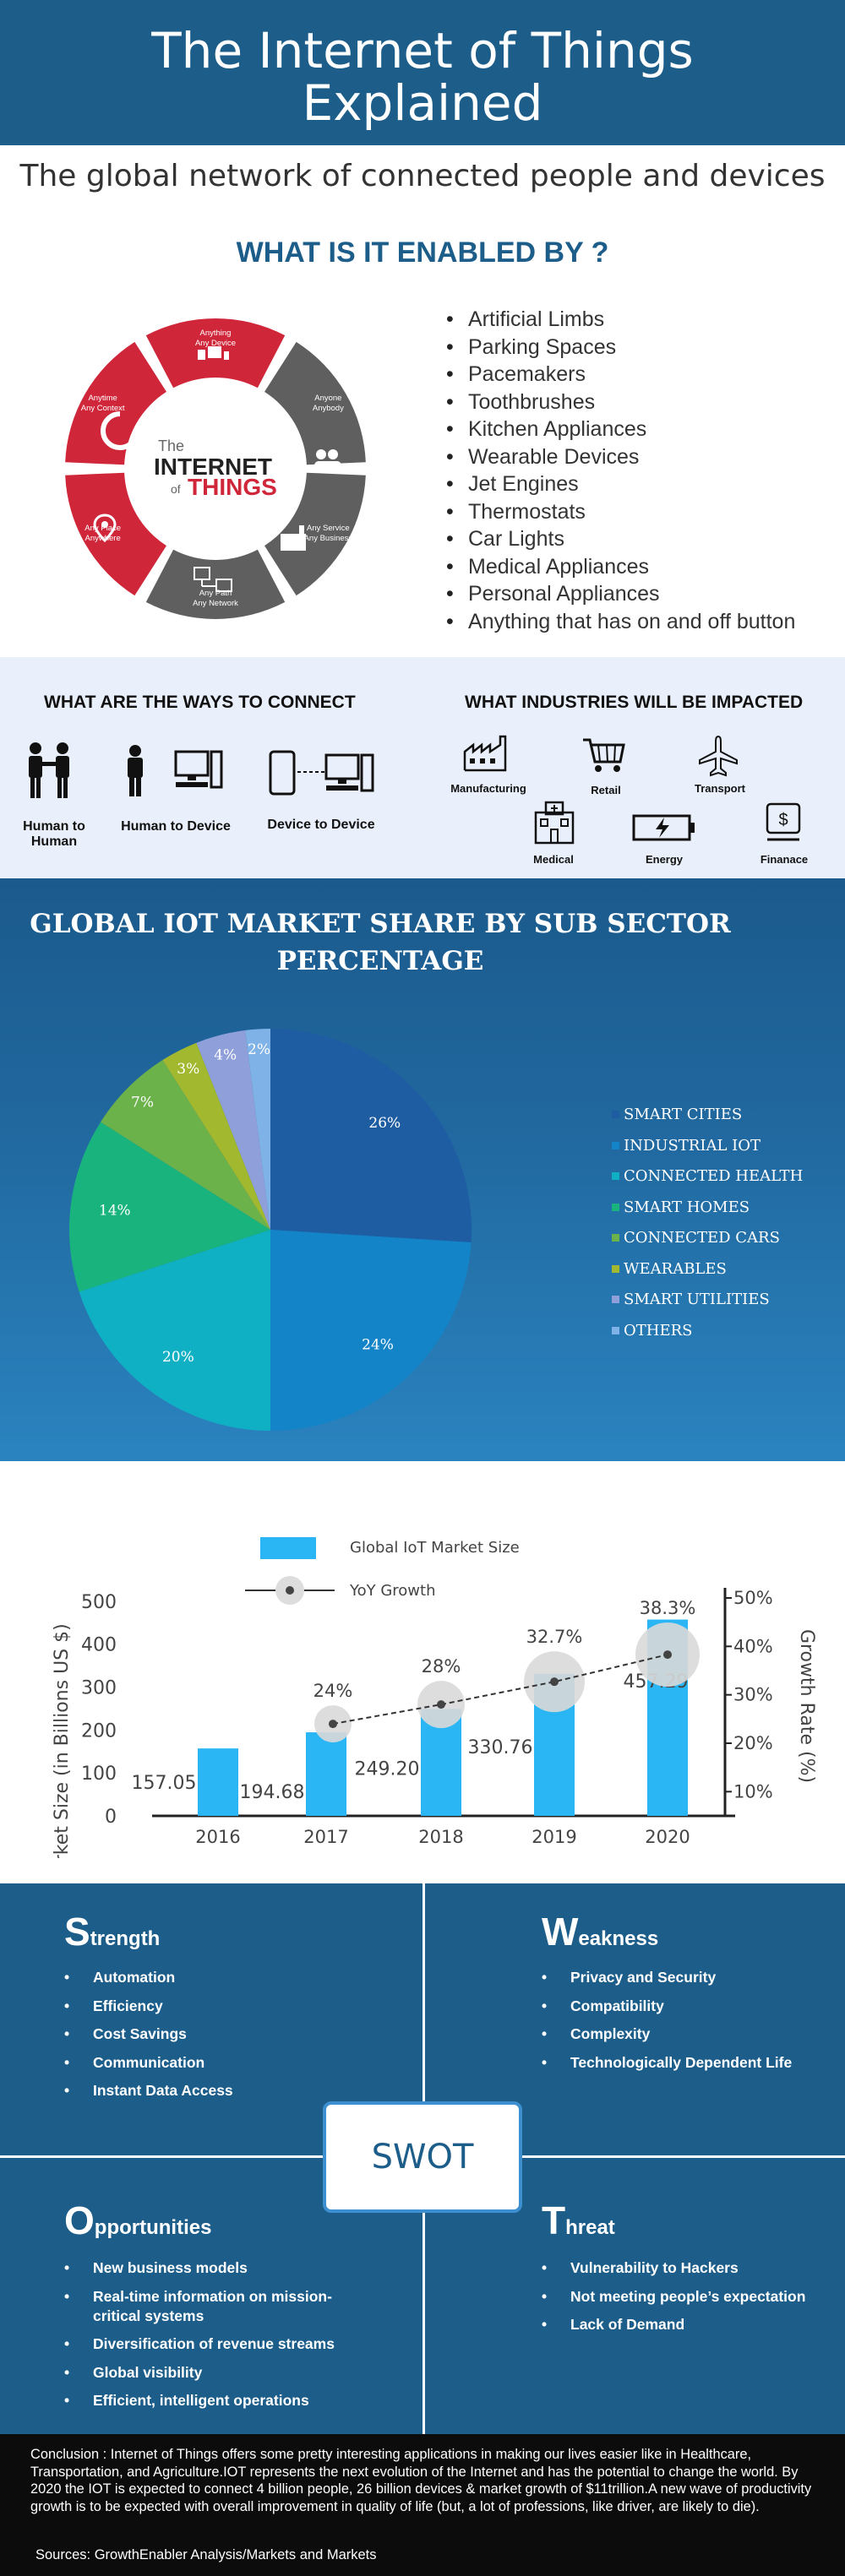 This screenshot has height=2576, width=845. What do you see at coordinates (328, 528) in the screenshot?
I see `wheel-segment-label-line1: Any Service` at bounding box center [328, 528].